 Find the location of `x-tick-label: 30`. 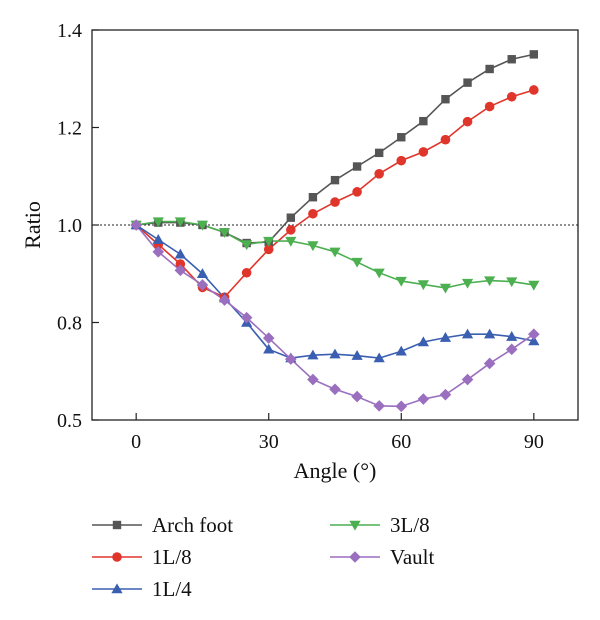

x-tick-label: 30 is located at coordinates (269, 442).